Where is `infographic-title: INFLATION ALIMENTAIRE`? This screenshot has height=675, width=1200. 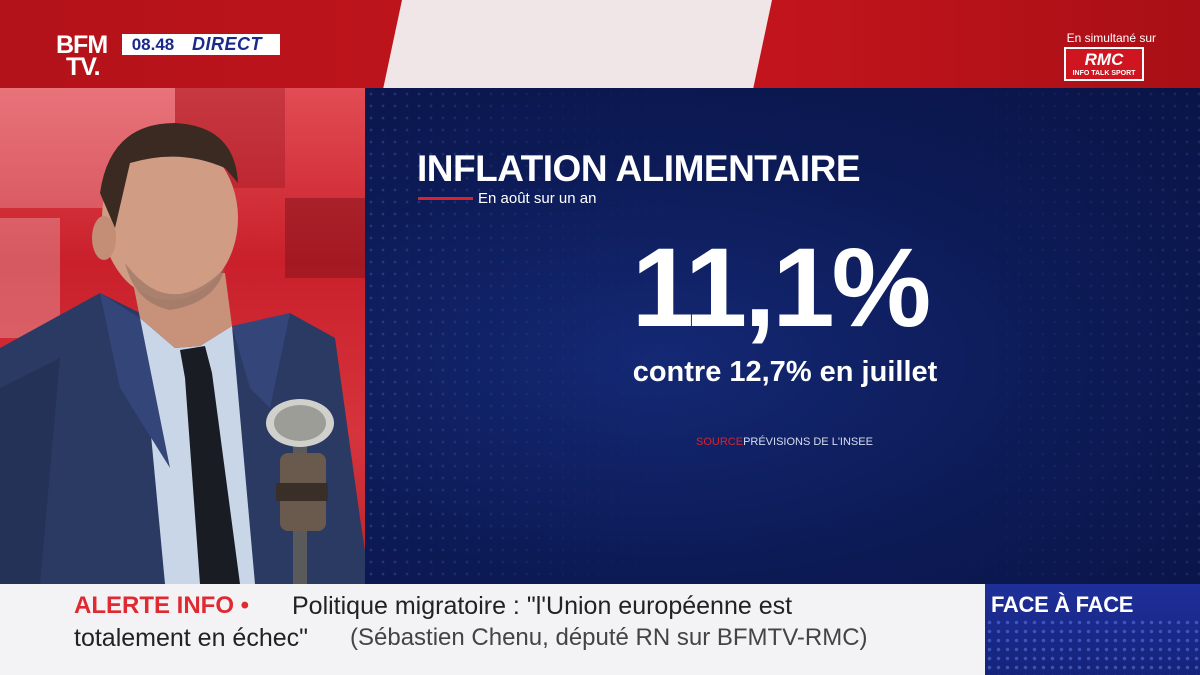
infographic-title: INFLATION ALIMENTAIRE is located at coordinates (639, 168).